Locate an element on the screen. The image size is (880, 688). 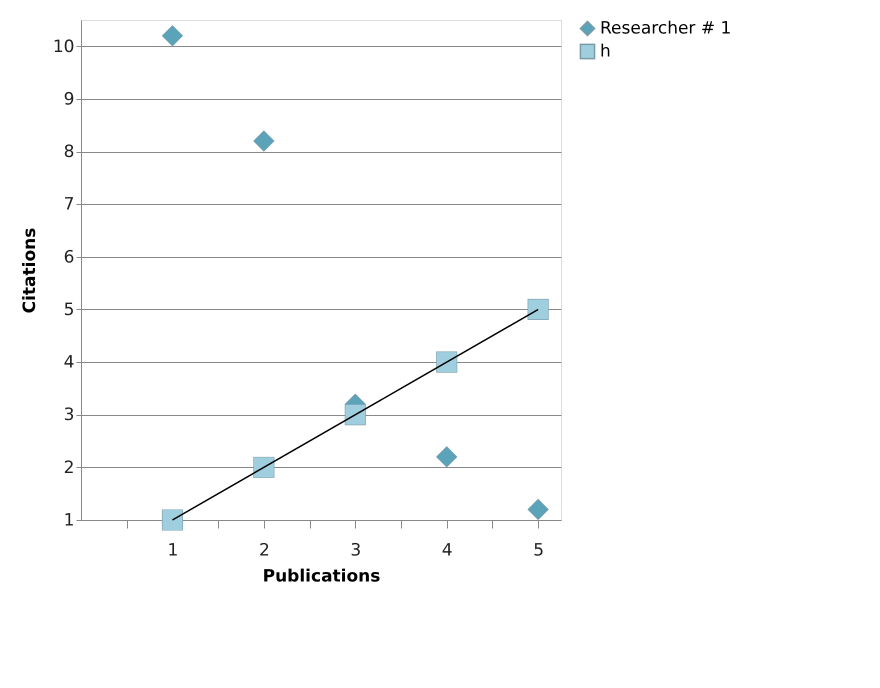
y-tick-label: 3 is located at coordinates (69, 415).